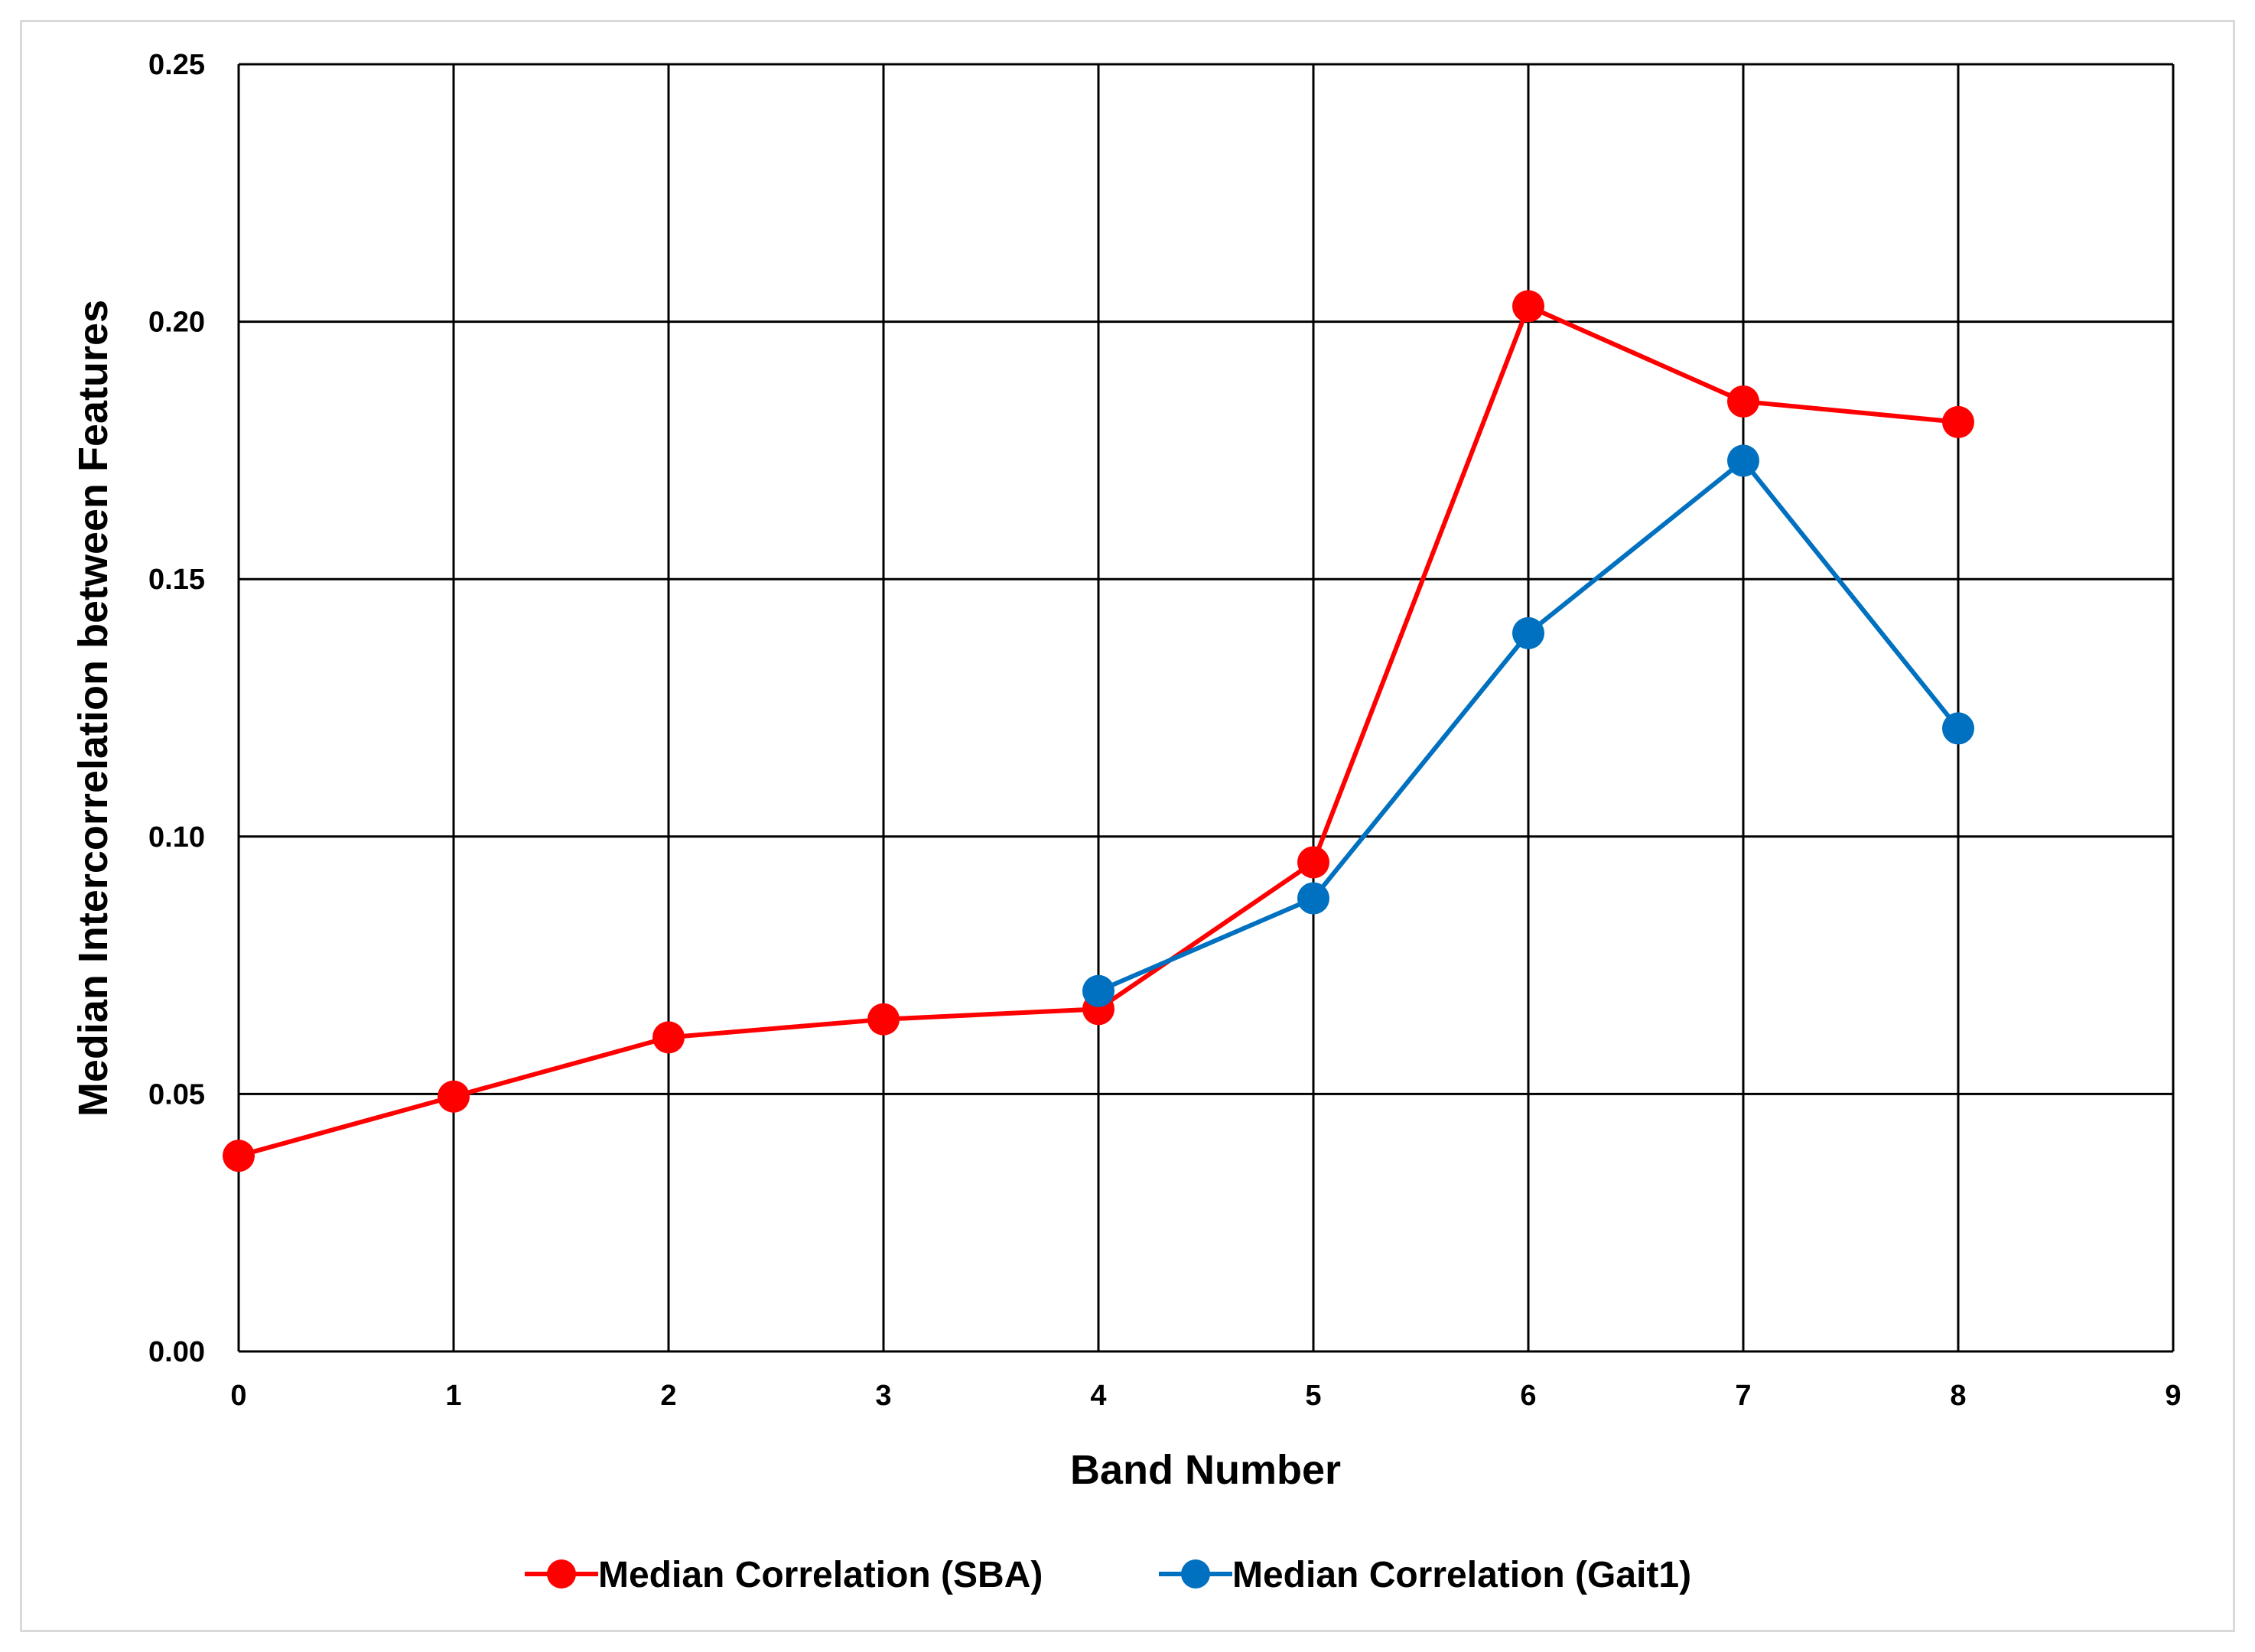  Describe the element at coordinates (1205, 1470) in the screenshot. I see `x-axis-title: Band Number` at that location.